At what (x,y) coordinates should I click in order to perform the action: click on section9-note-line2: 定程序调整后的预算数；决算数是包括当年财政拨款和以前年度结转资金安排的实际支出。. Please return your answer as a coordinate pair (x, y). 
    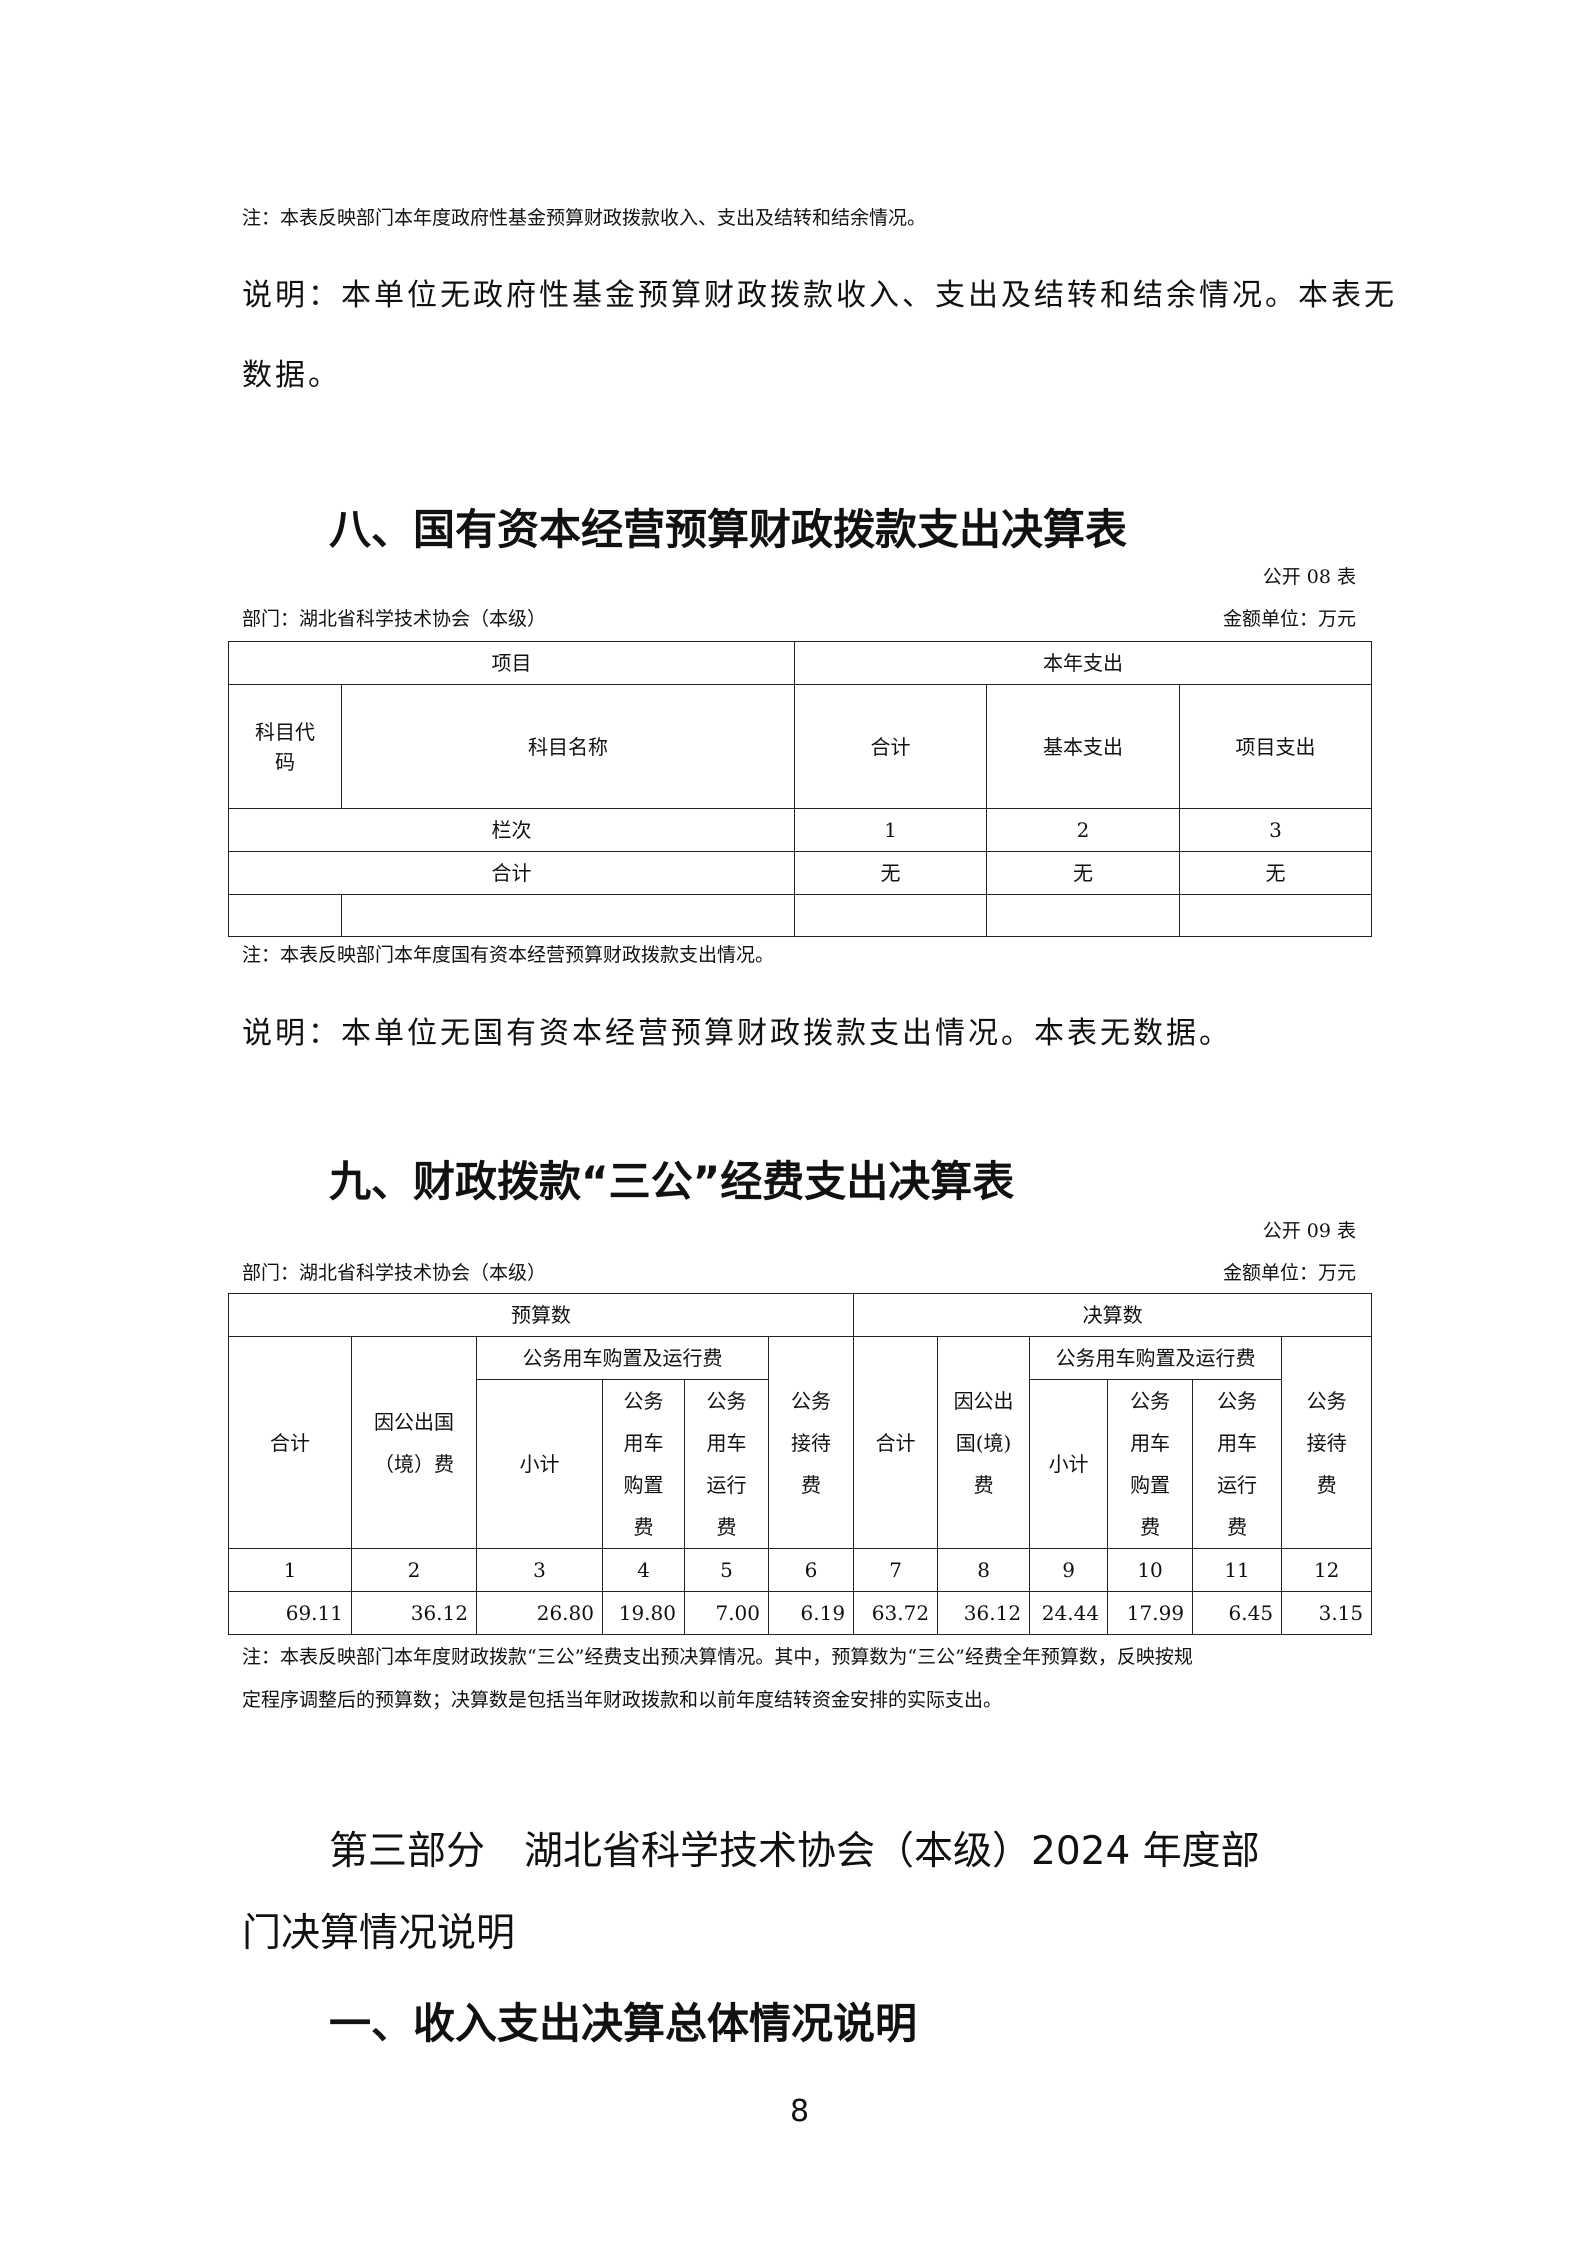
    Looking at the image, I should click on (622, 1700).